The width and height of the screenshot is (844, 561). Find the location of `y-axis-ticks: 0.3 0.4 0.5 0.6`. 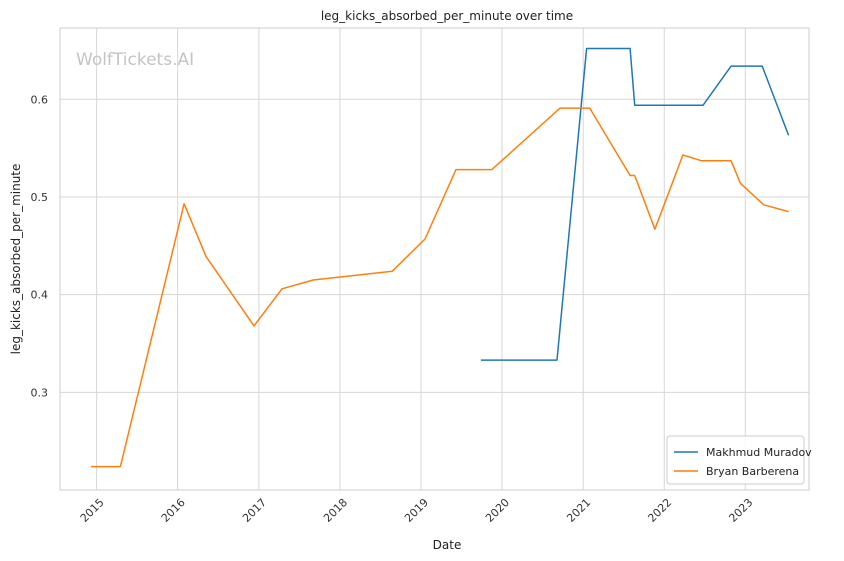

y-axis-ticks: 0.3 0.4 0.5 0.6 is located at coordinates (40, 246).